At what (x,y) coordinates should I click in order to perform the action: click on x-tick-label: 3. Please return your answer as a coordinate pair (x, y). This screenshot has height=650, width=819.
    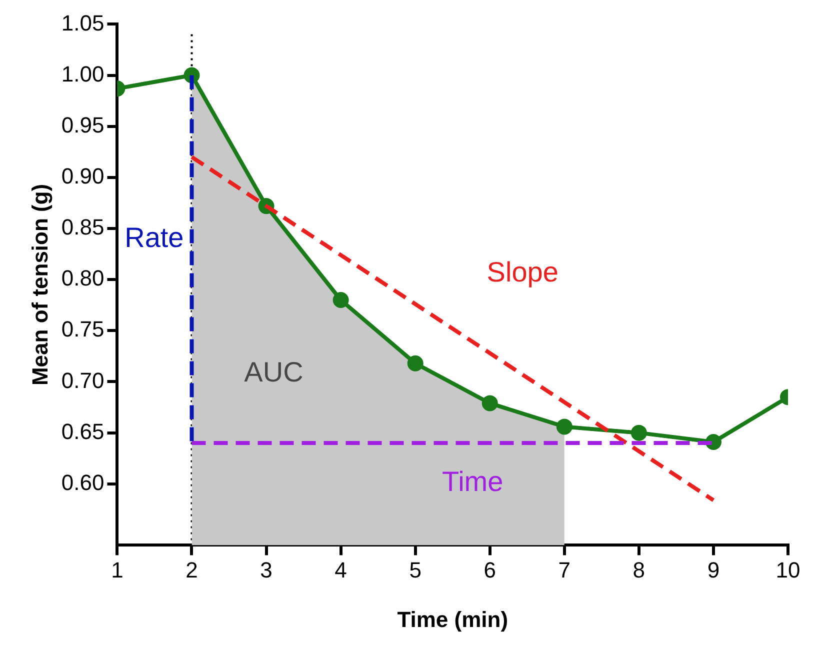
    Looking at the image, I should click on (266, 569).